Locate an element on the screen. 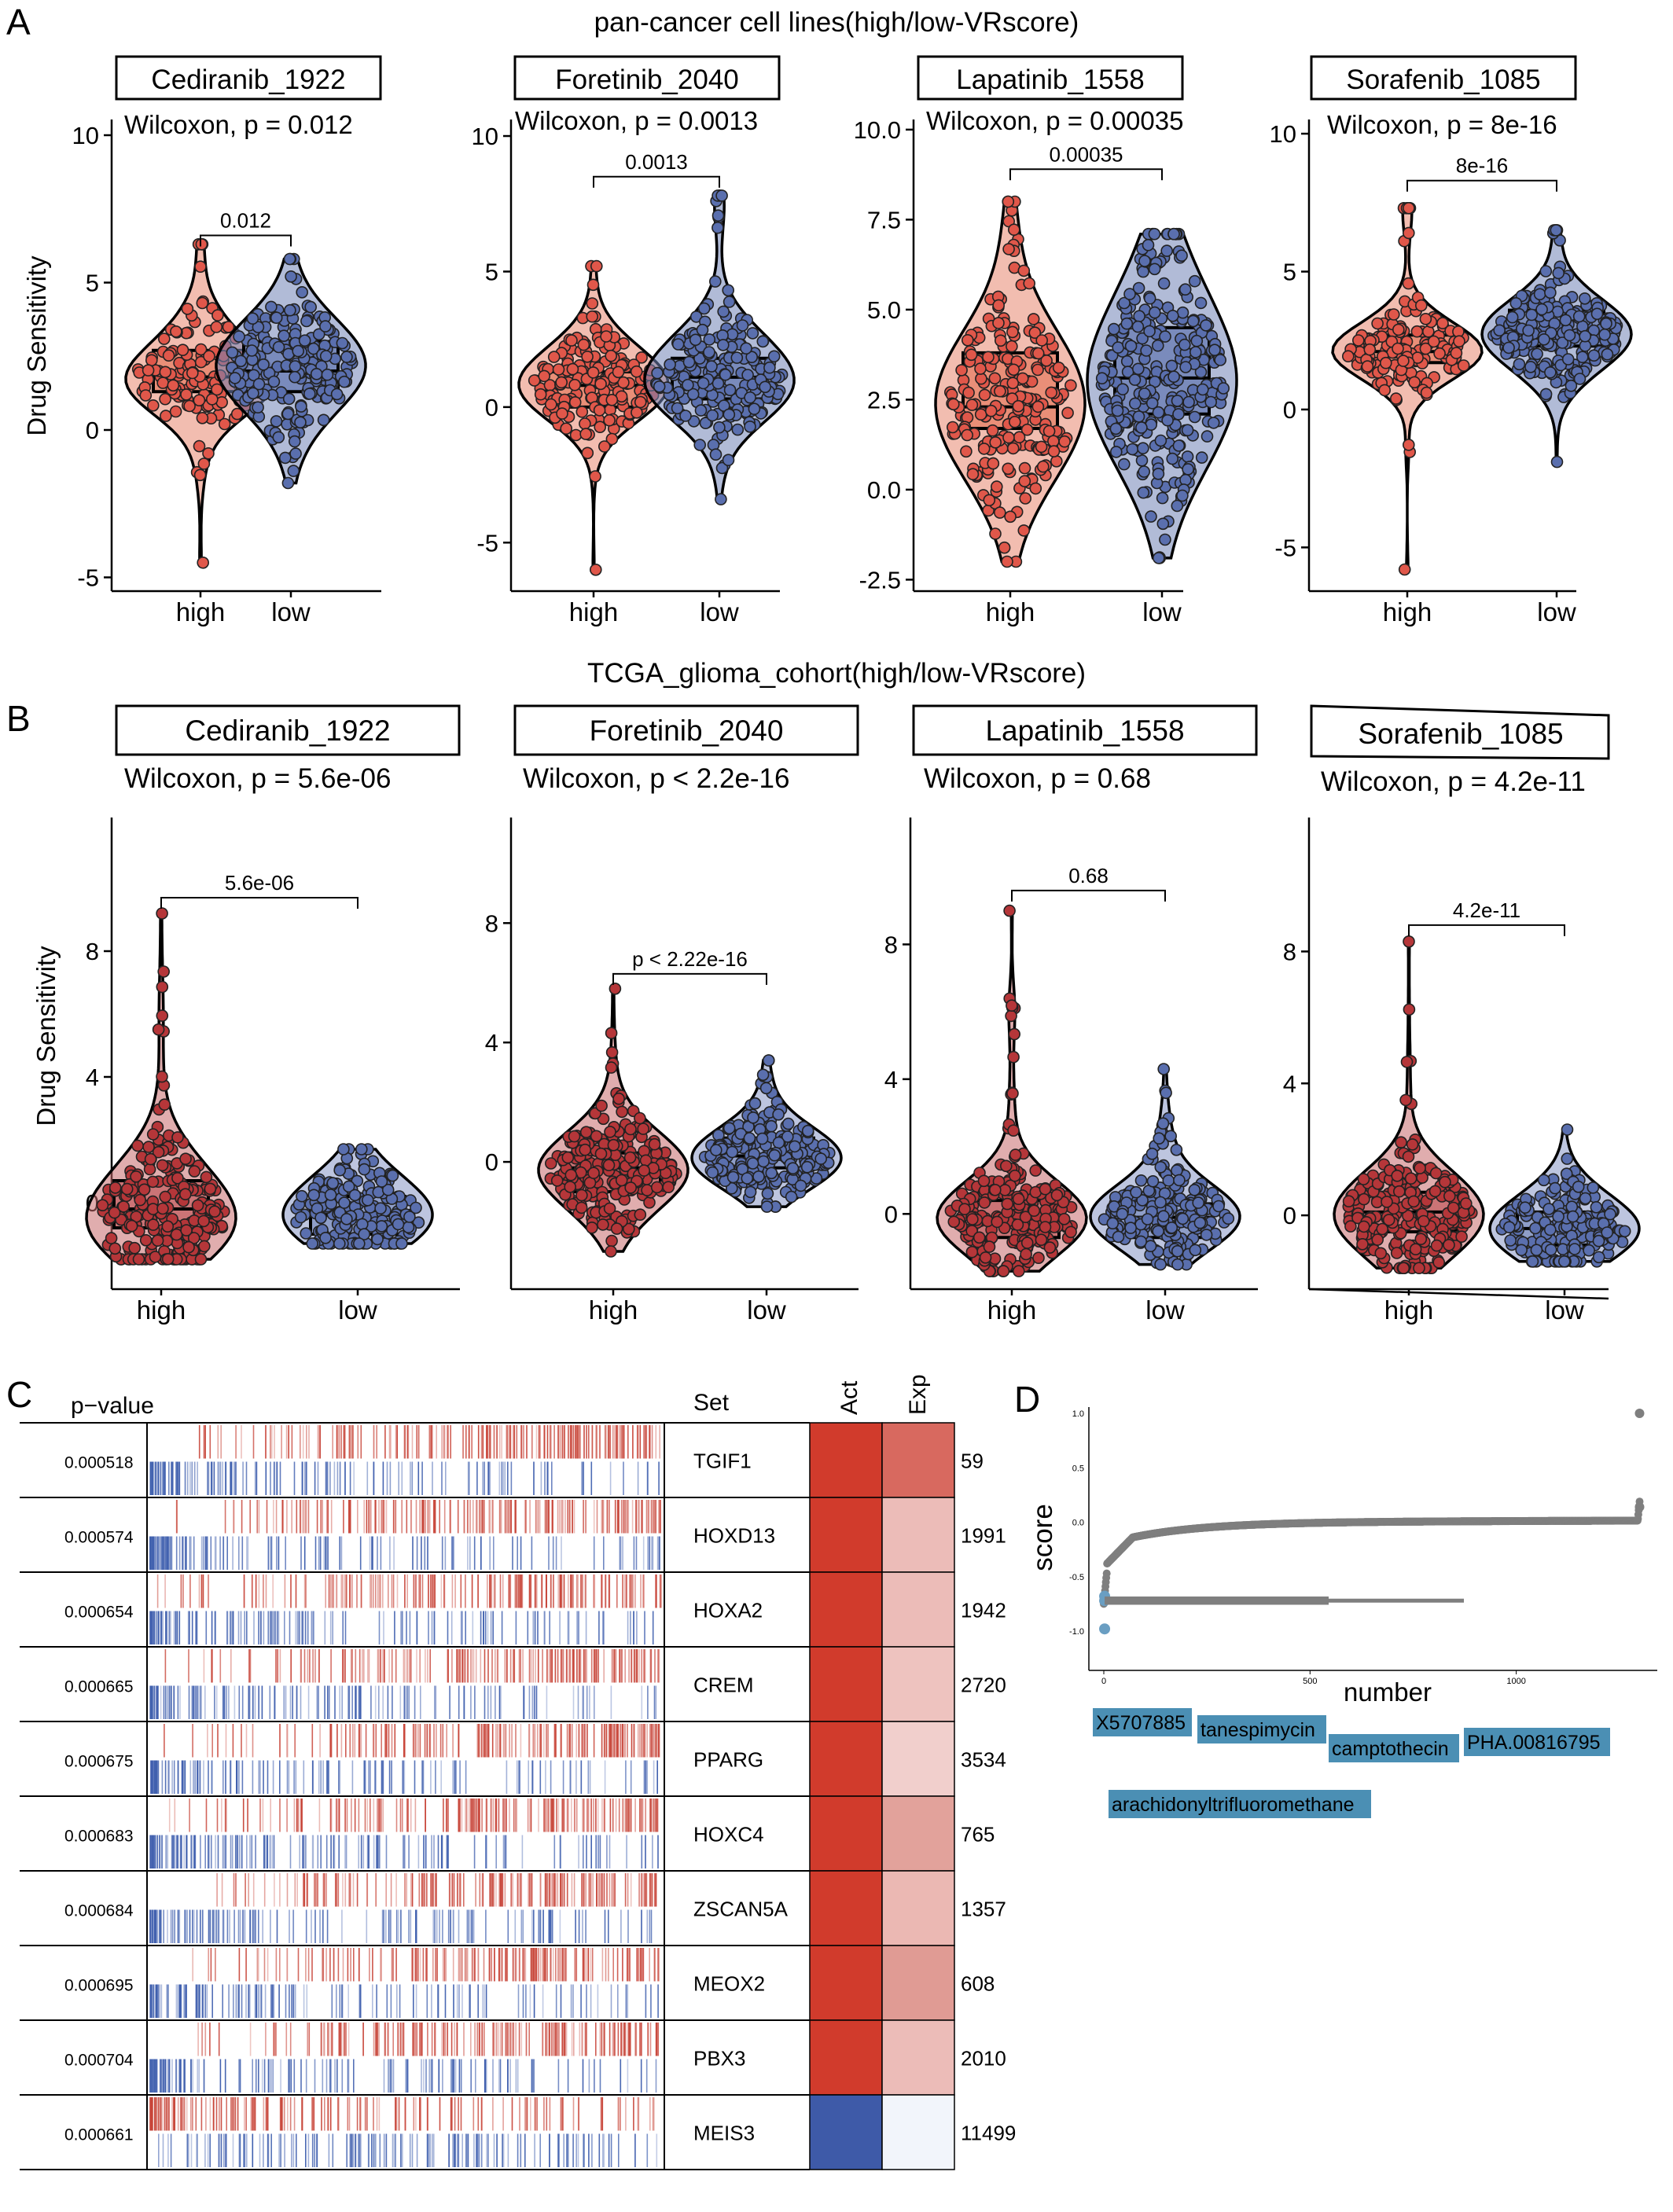 Image resolution: width=1673 pixels, height=2212 pixels. x-tick-label: high is located at coordinates (1407, 611).